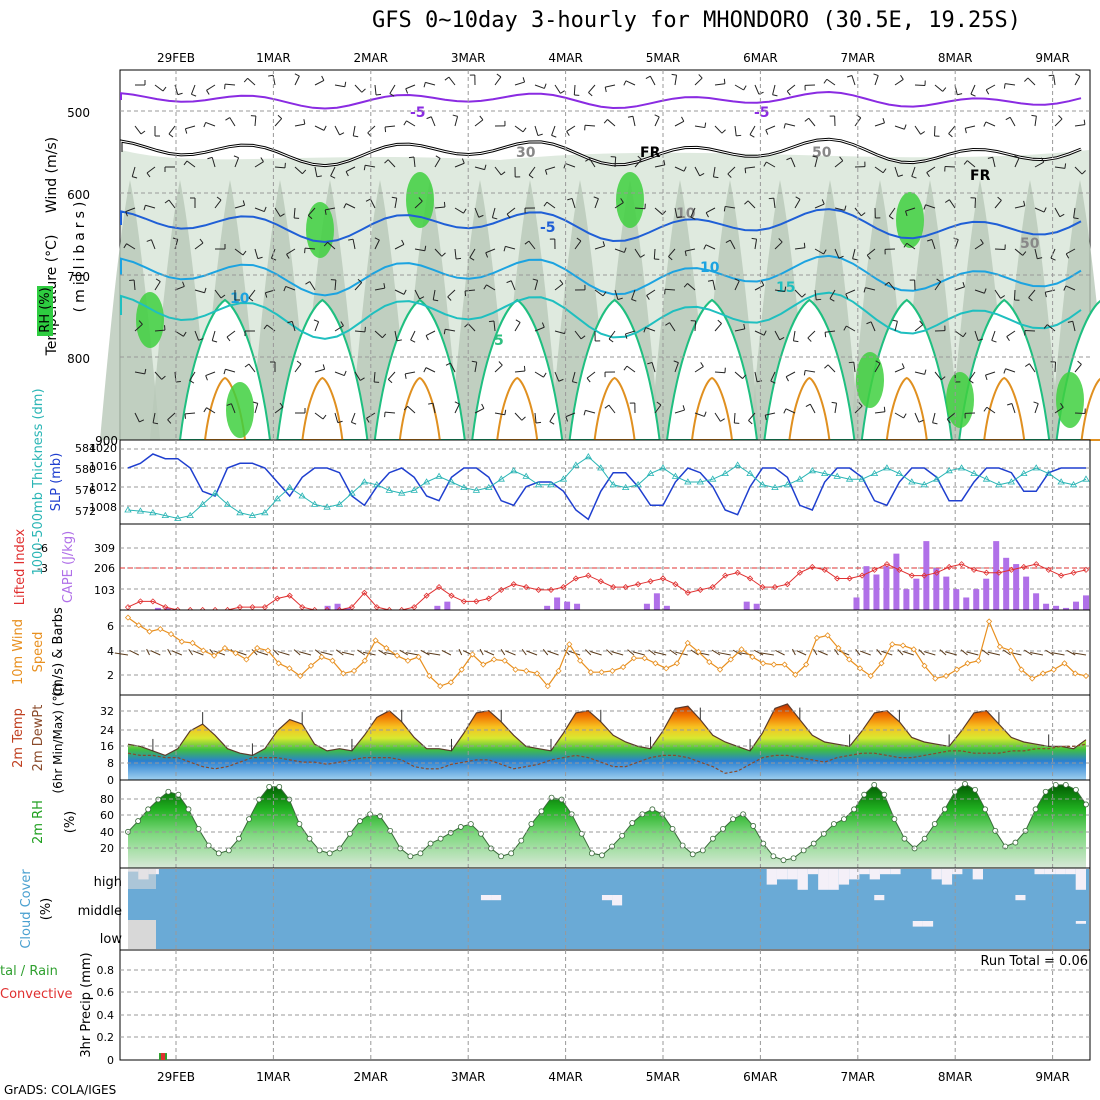  What do you see at coordinates (607, 587) in the screenshot?
I see `li-series` at bounding box center [607, 587].